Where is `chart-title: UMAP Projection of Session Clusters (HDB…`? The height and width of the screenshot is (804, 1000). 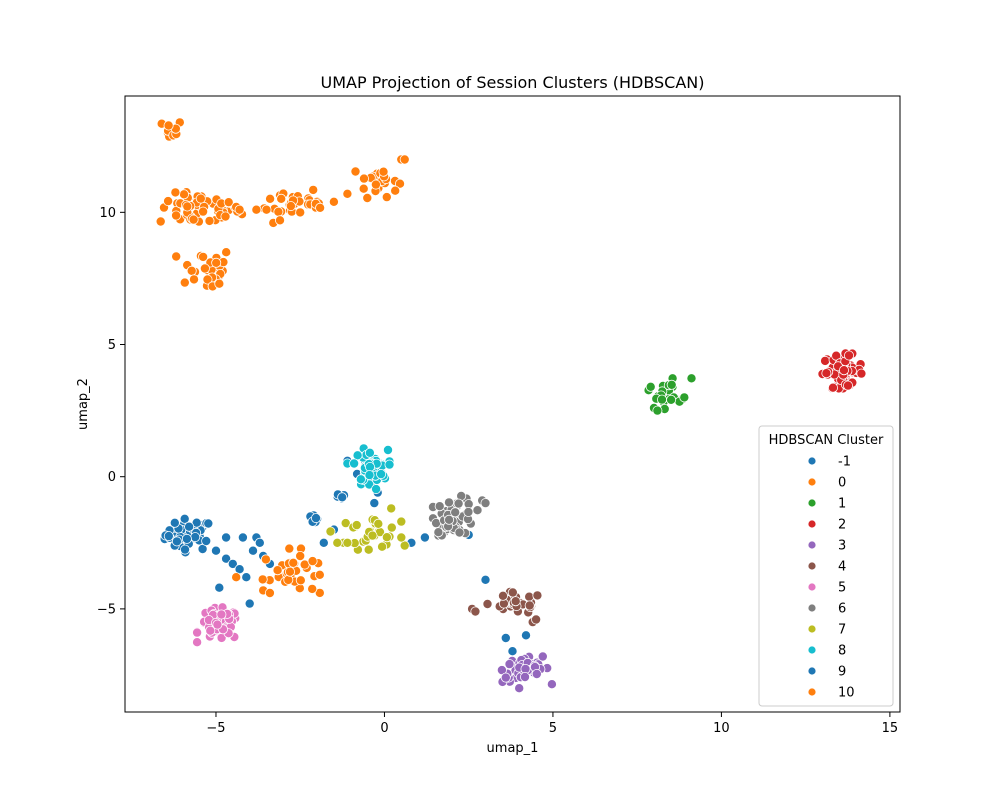
chart-title: UMAP Projection of Session Clusters (HDB… is located at coordinates (512, 82).